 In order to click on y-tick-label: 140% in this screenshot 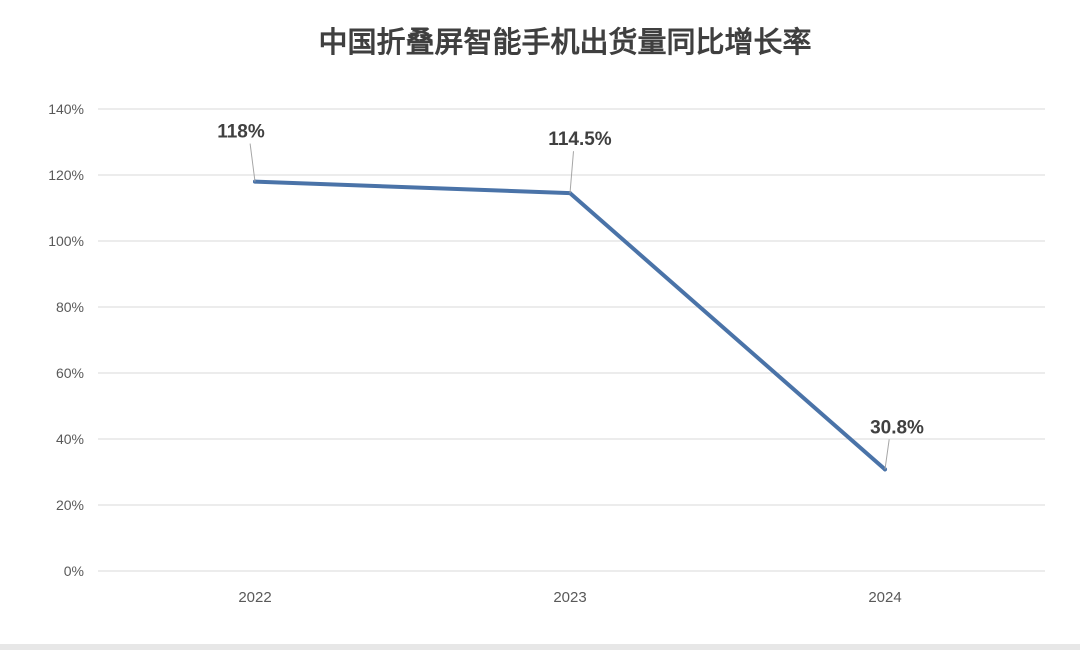, I will do `click(66, 109)`.